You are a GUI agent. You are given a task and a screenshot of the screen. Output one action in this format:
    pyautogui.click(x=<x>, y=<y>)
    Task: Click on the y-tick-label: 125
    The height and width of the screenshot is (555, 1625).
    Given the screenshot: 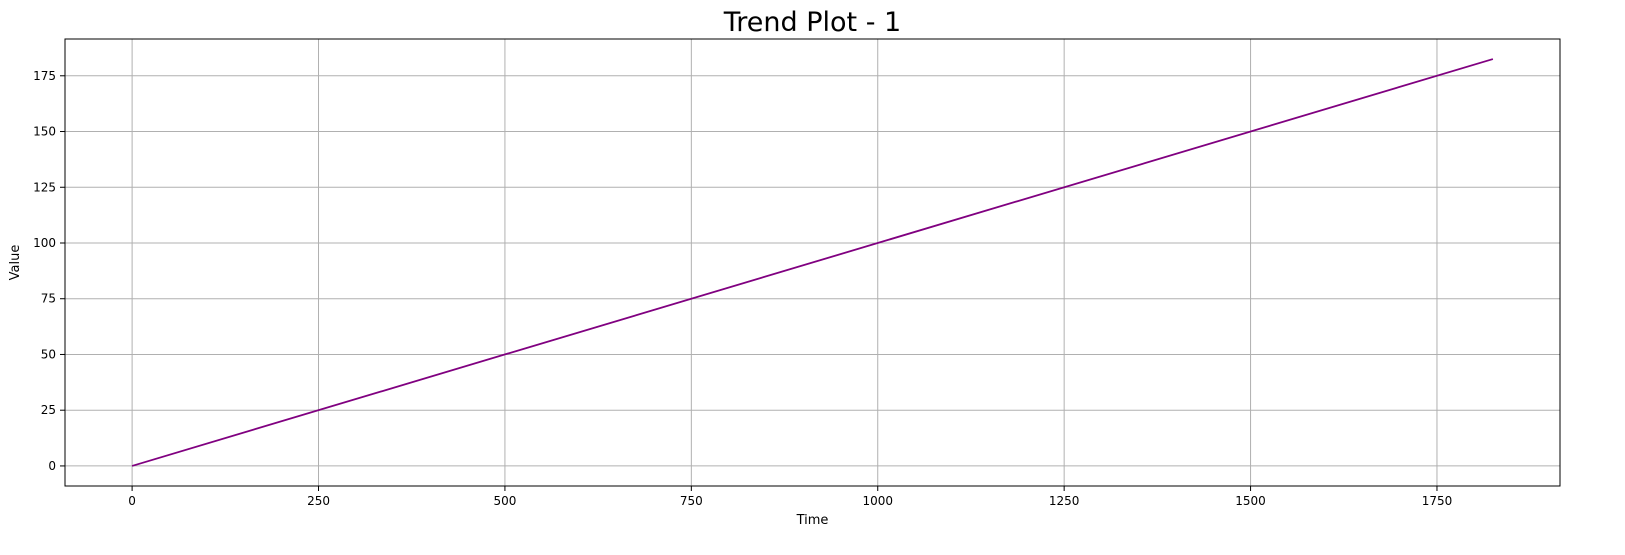 What is the action you would take?
    pyautogui.click(x=44, y=187)
    